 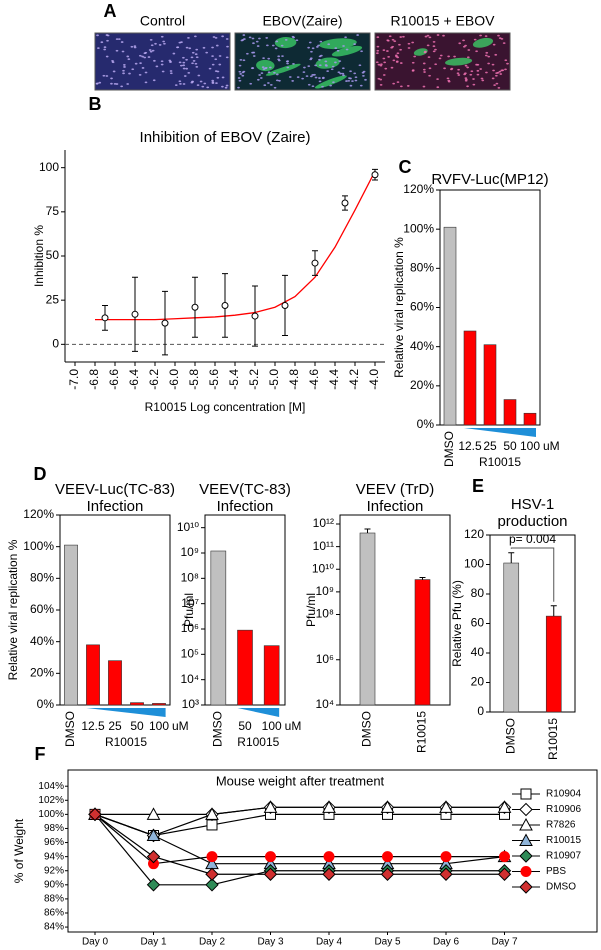 What do you see at coordinates (51, 814) in the screenshot?
I see `y-tick-label: 100%` at bounding box center [51, 814].